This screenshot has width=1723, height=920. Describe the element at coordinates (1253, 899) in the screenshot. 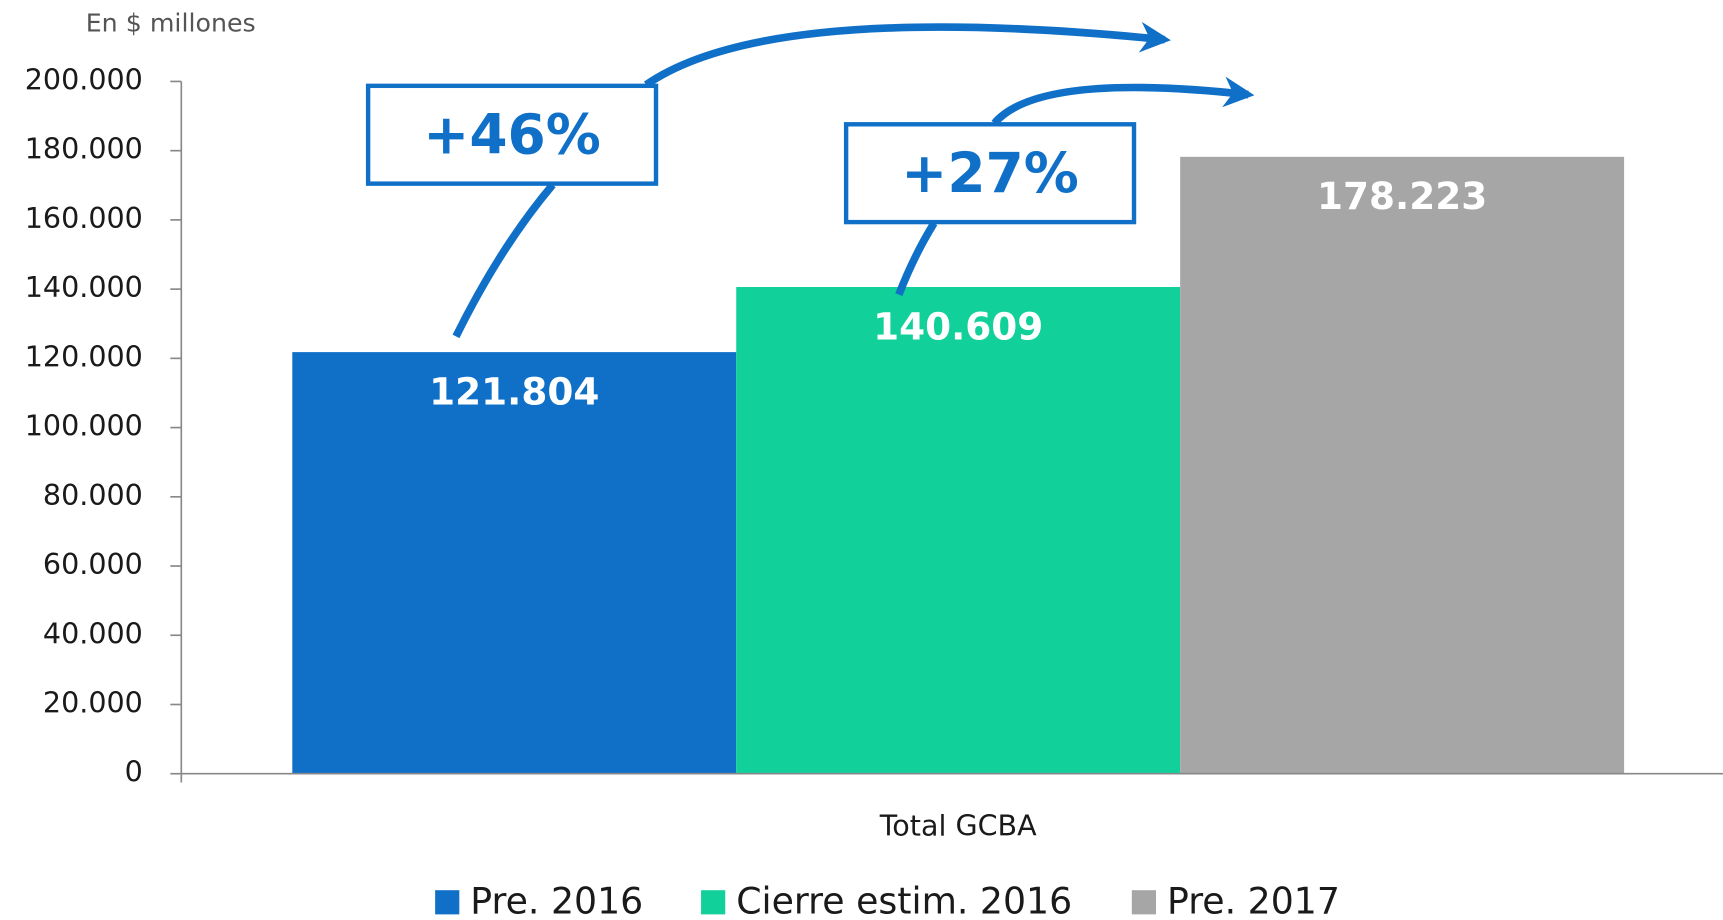

I see `legend-label: Pre. 2017` at that location.